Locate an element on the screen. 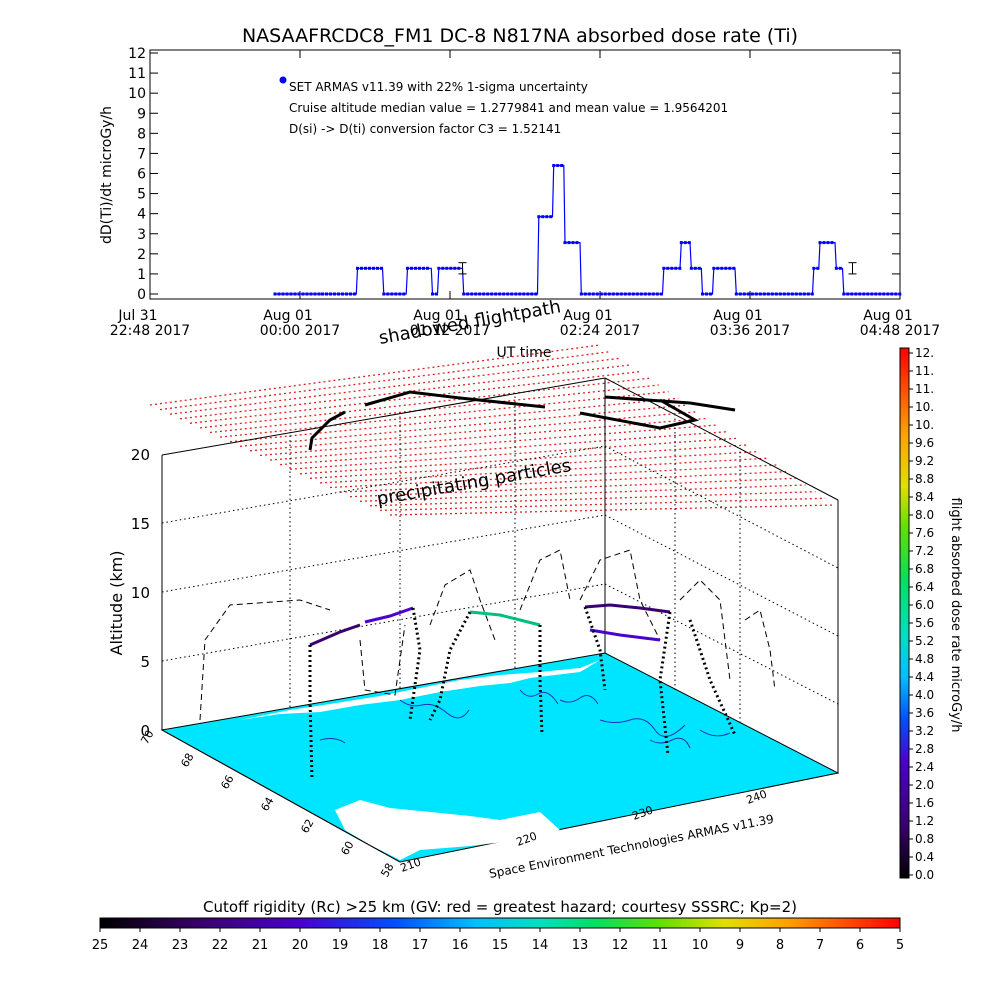  lat-ticks: 70 68 66 64 62 60 58 is located at coordinates (267, 804).